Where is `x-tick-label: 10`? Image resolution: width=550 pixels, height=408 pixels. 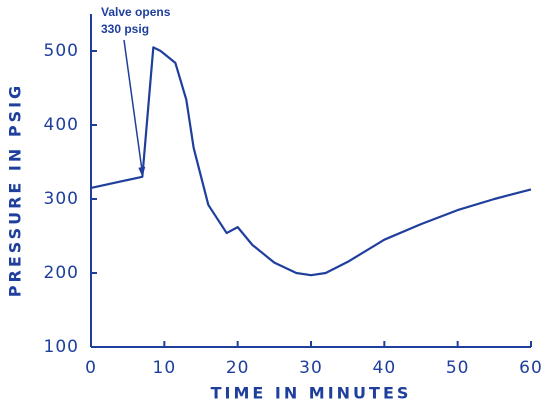
x-tick-label: 10 is located at coordinates (165, 368).